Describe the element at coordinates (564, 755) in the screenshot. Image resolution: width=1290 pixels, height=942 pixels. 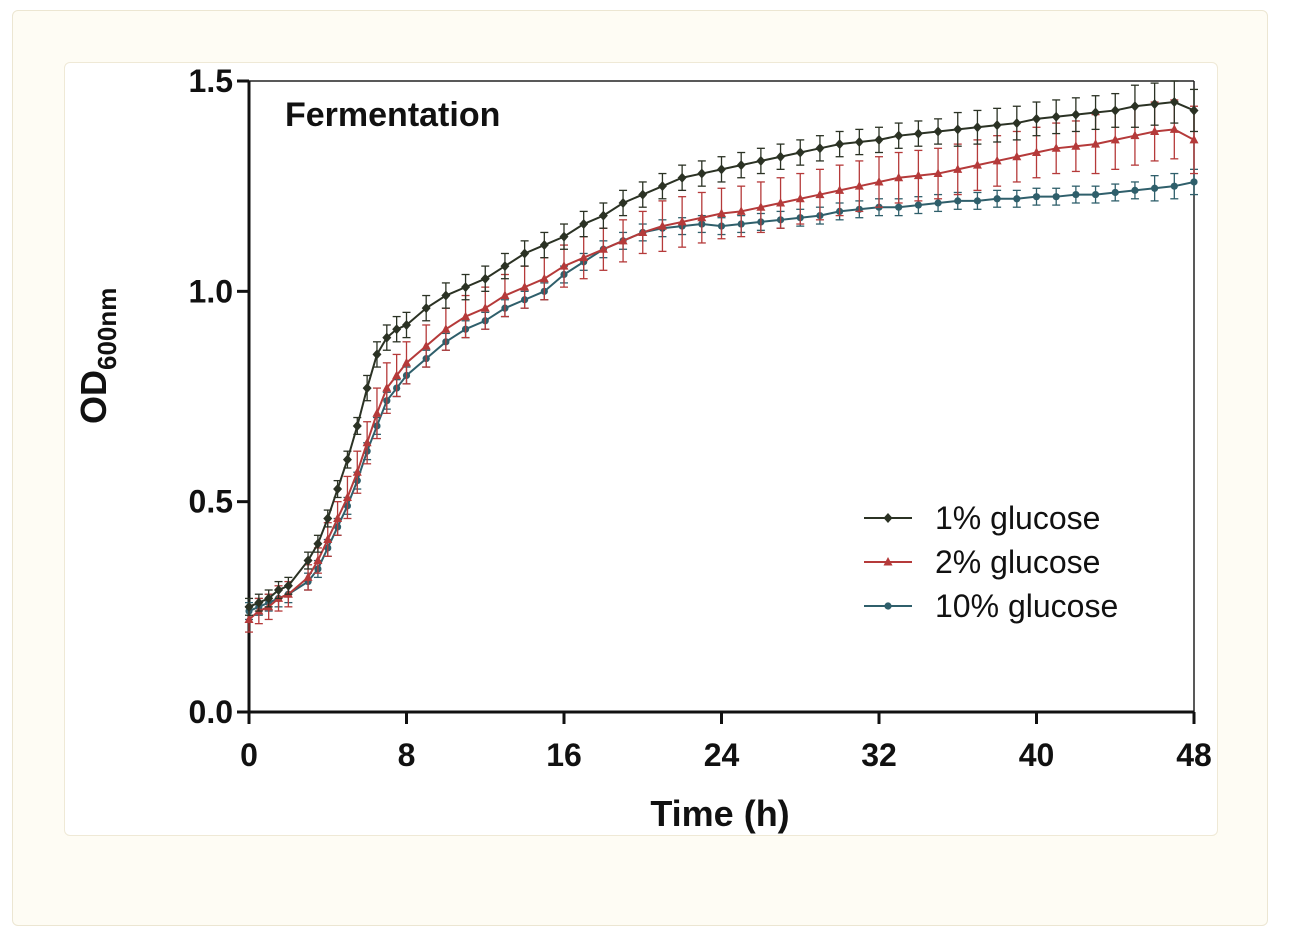
I see `x-tick-label: 16` at that location.